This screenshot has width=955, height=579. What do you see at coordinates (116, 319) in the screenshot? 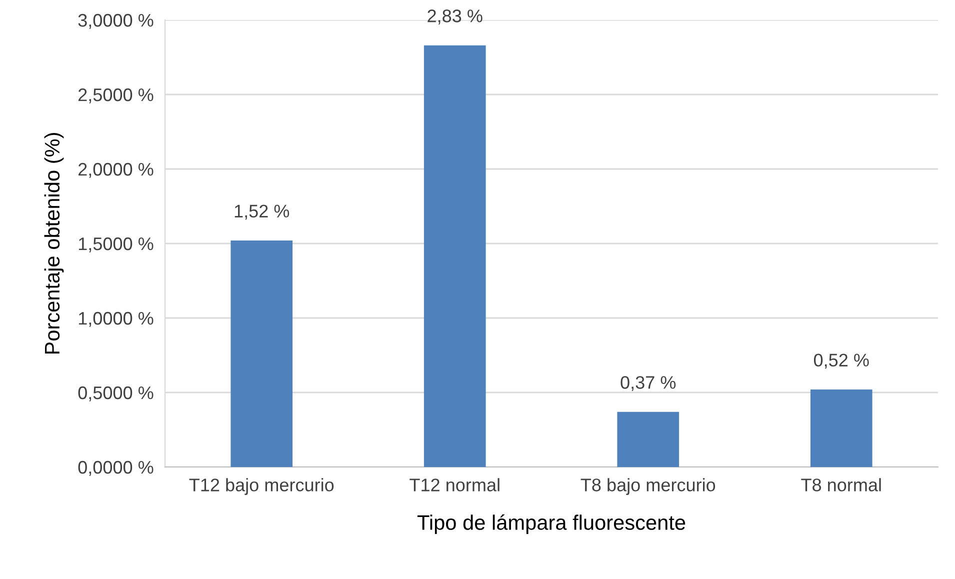
I see `y-tick-label: 1,0000 %` at bounding box center [116, 319].